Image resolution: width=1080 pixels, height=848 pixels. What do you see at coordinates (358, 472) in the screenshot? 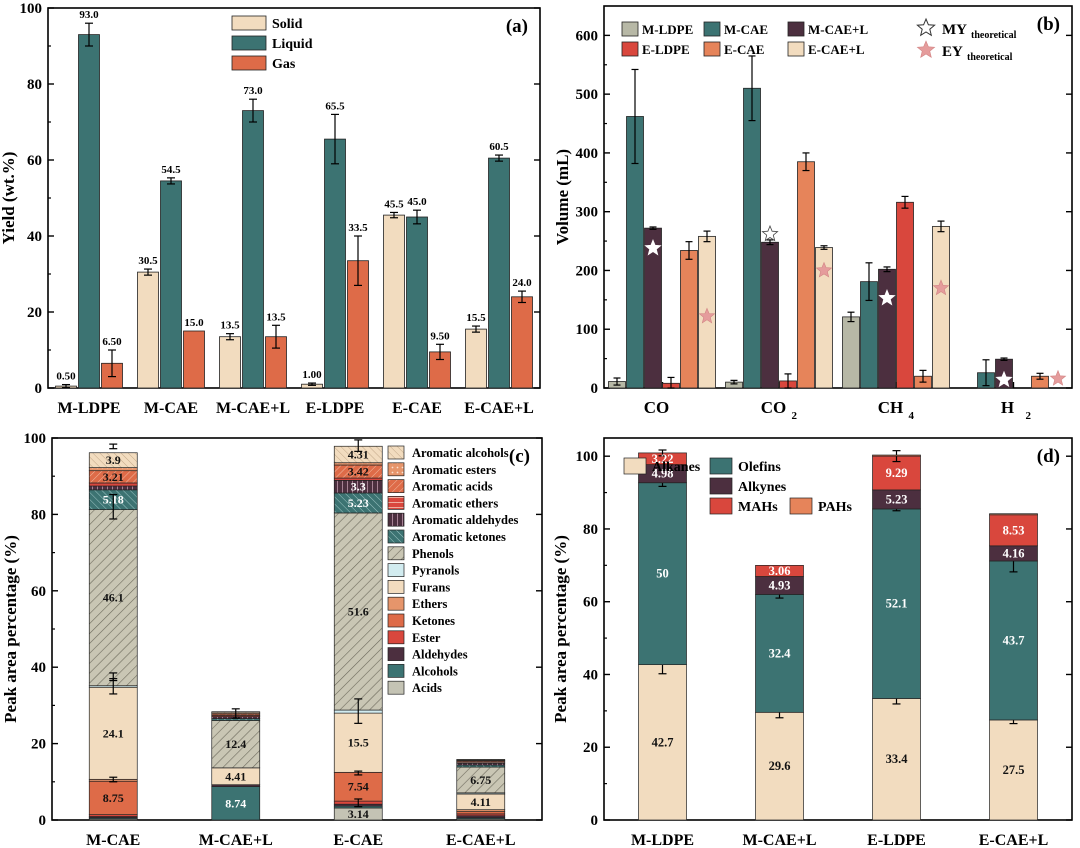
I see `segment-label: 3.42` at bounding box center [358, 472].